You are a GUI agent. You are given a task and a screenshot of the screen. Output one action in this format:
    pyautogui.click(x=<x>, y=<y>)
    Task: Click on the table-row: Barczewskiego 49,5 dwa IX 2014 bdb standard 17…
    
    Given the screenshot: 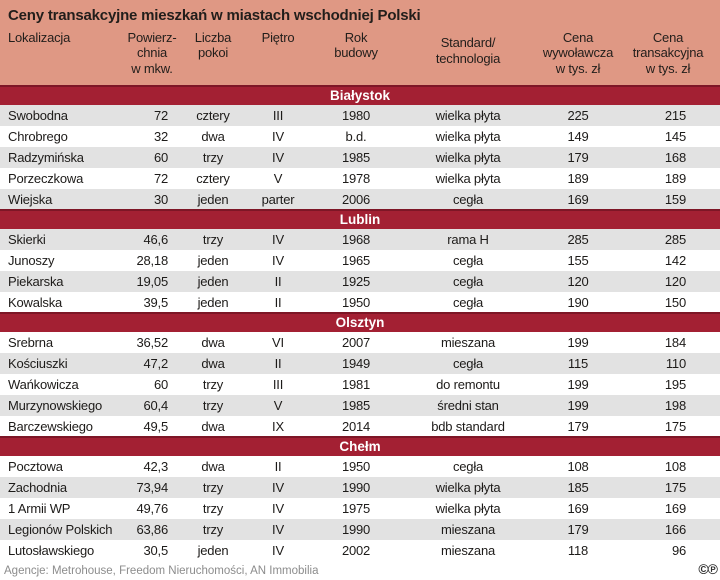 What is the action you would take?
    pyautogui.click(x=360, y=426)
    